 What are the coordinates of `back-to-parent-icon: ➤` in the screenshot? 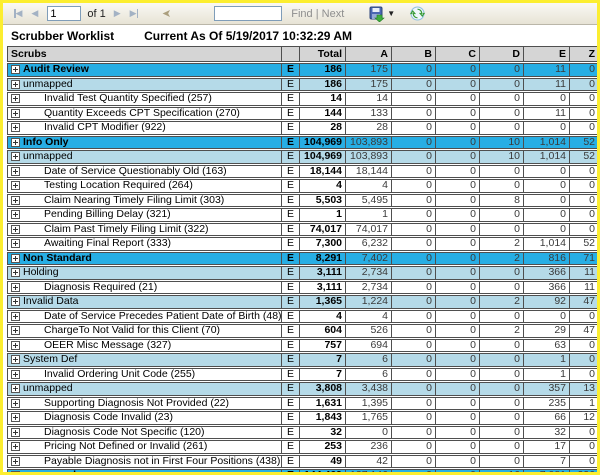 It's located at (167, 13).